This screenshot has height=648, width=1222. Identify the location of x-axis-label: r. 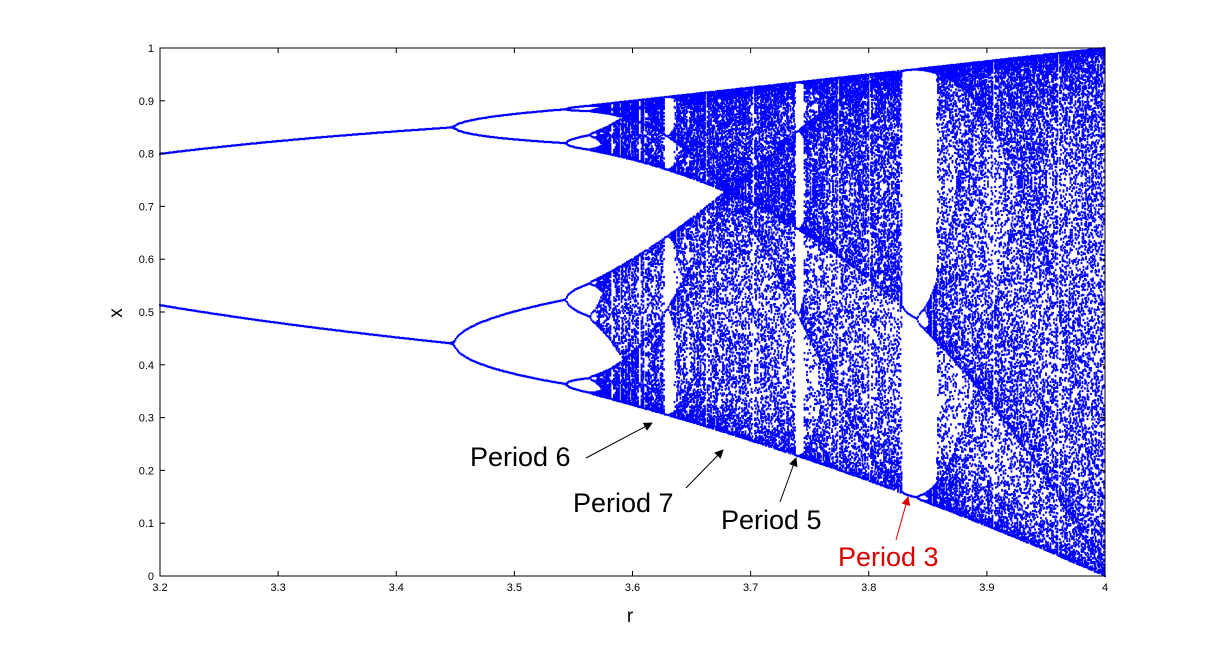
(630, 616).